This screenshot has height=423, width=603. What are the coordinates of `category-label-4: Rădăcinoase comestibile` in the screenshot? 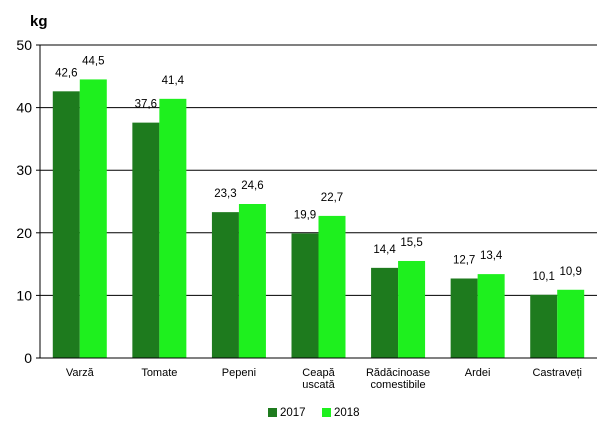 It's located at (398, 379).